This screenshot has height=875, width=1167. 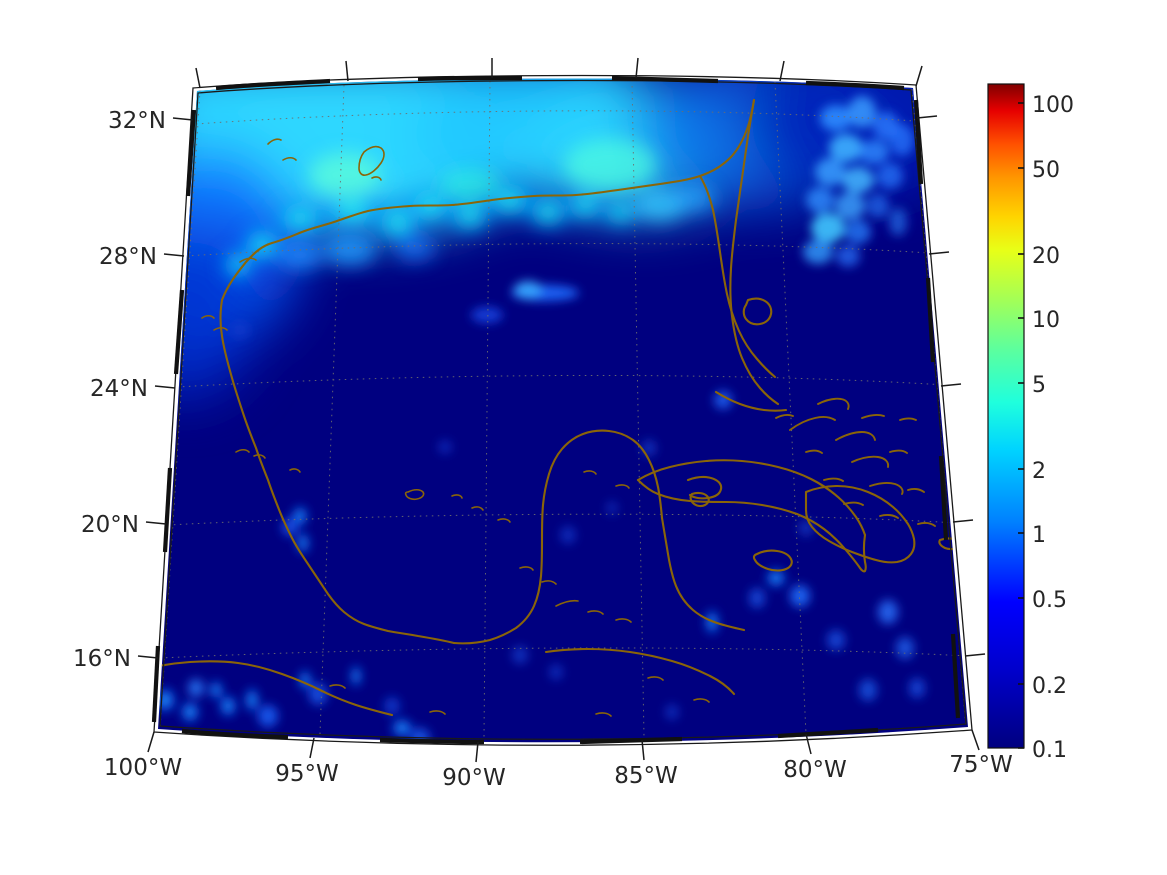 I want to click on coast-central-america, so click(x=703, y=574).